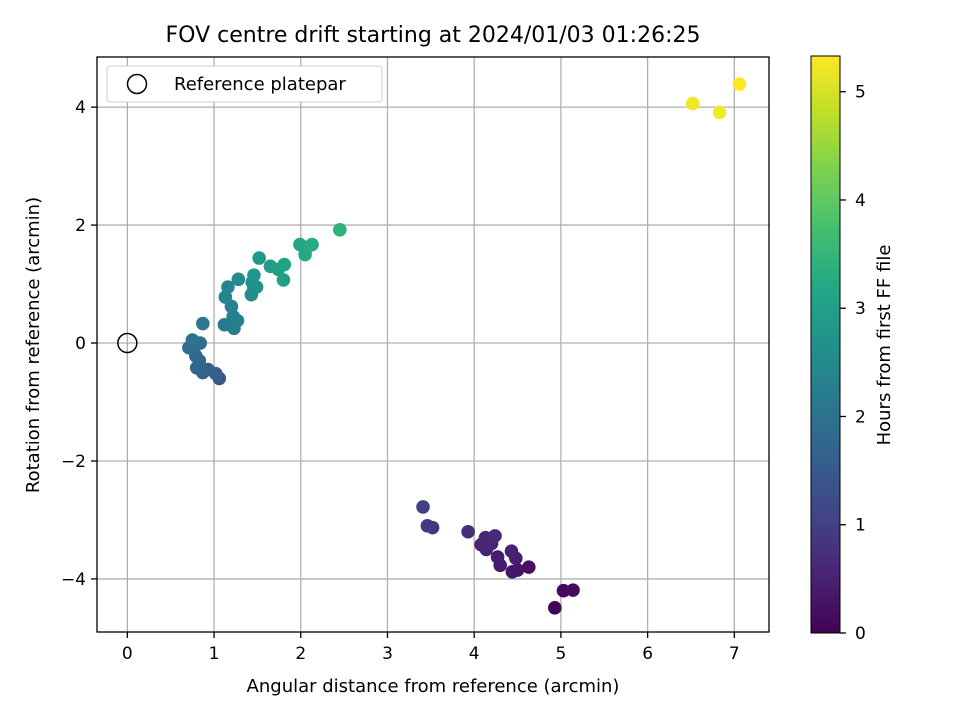 The width and height of the screenshot is (960, 724). What do you see at coordinates (433, 686) in the screenshot?
I see `x-axis-label: Angular distance from reference (arcmin)` at bounding box center [433, 686].